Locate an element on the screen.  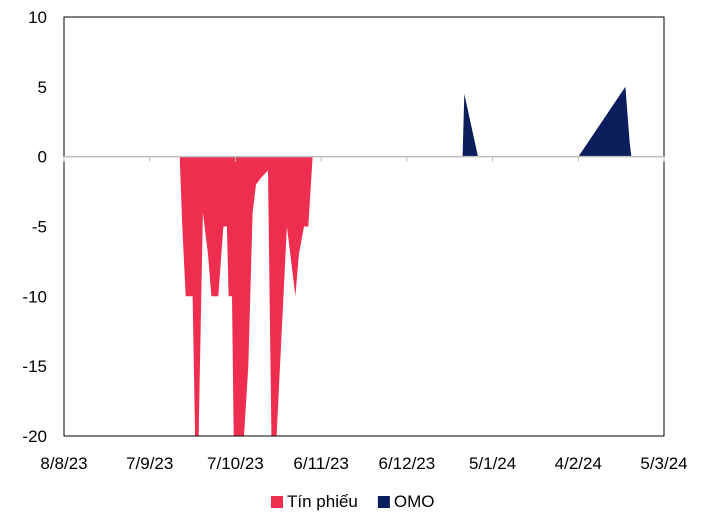
series-area-tin-phieu is located at coordinates (246, 296).